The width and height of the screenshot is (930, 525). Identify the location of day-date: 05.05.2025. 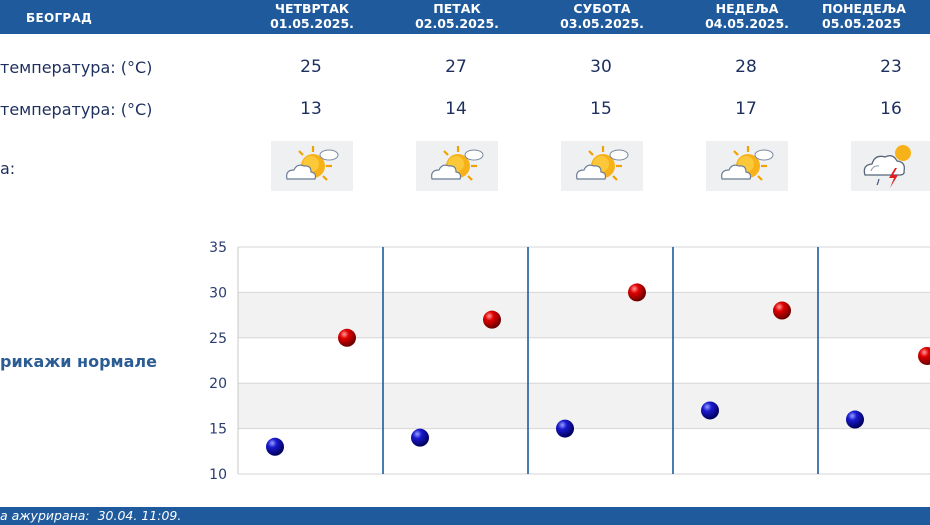
(862, 23).